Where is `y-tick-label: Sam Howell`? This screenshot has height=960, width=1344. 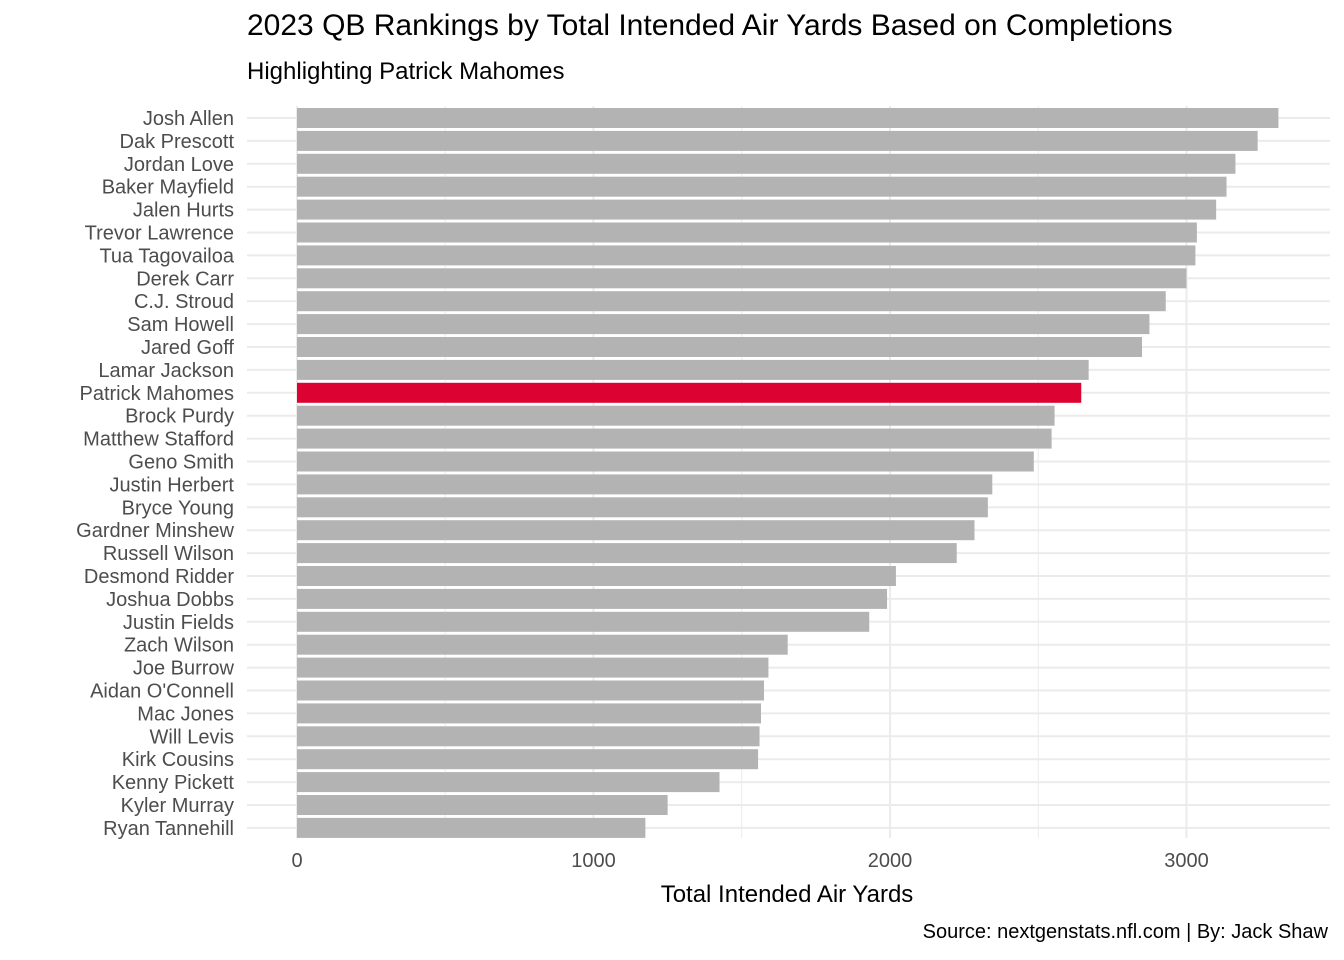 y-tick-label: Sam Howell is located at coordinates (180, 325).